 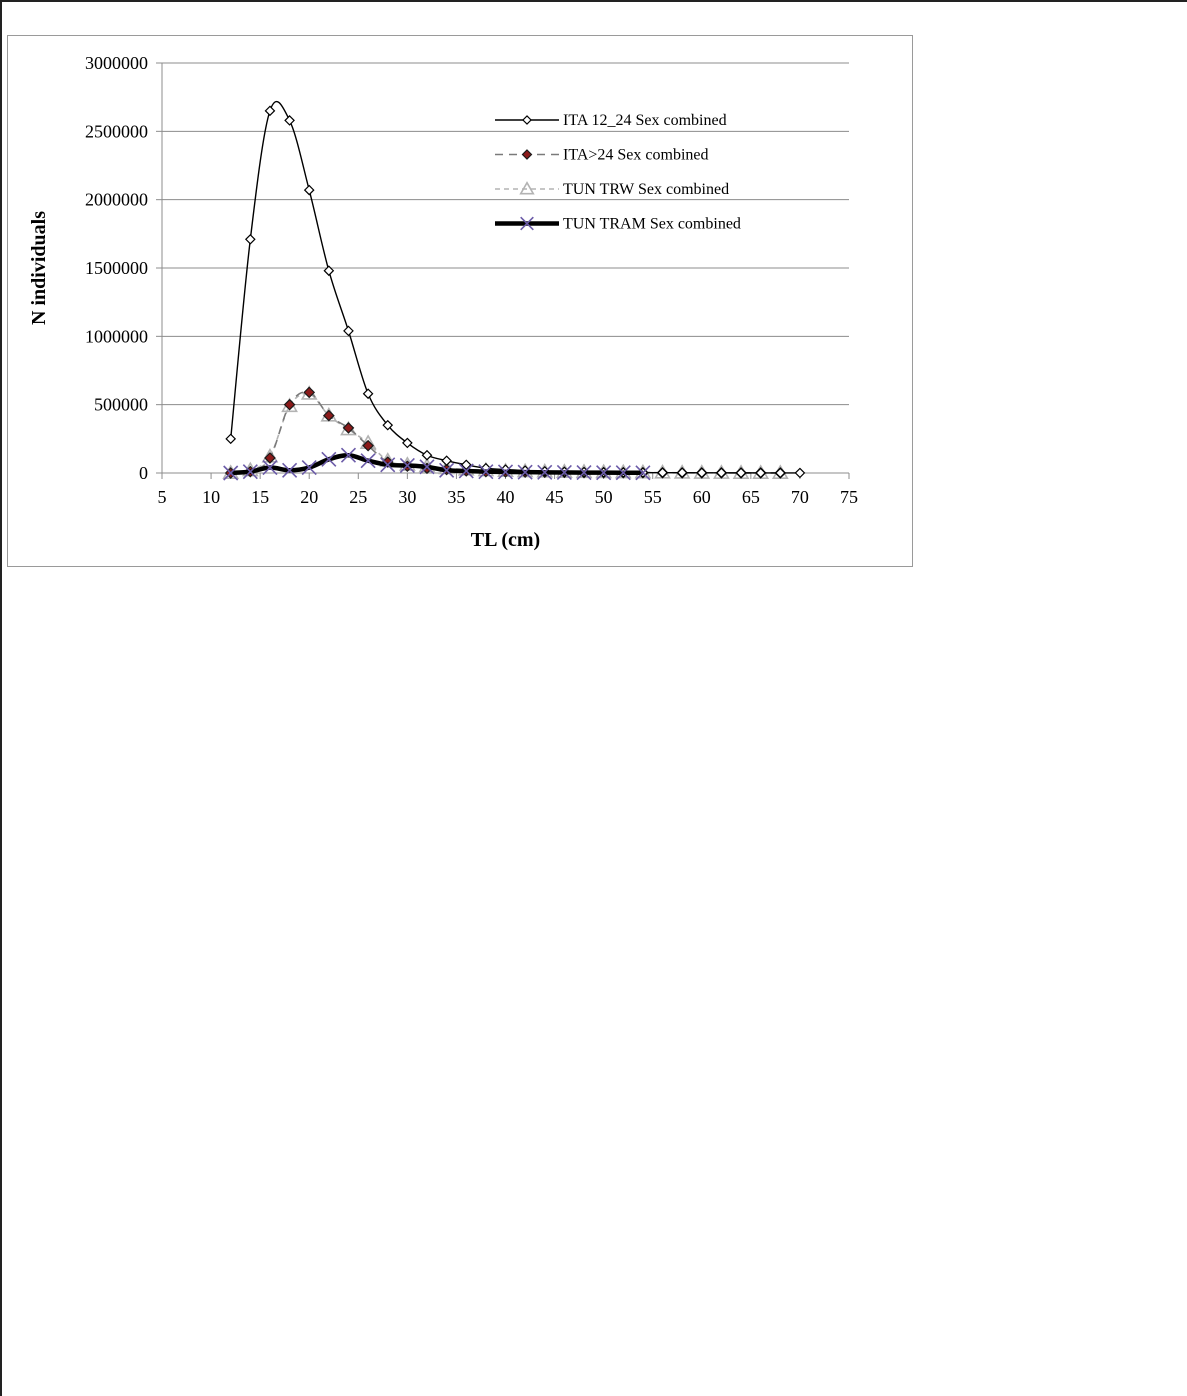 I want to click on series-3-markers, so click(x=437, y=464).